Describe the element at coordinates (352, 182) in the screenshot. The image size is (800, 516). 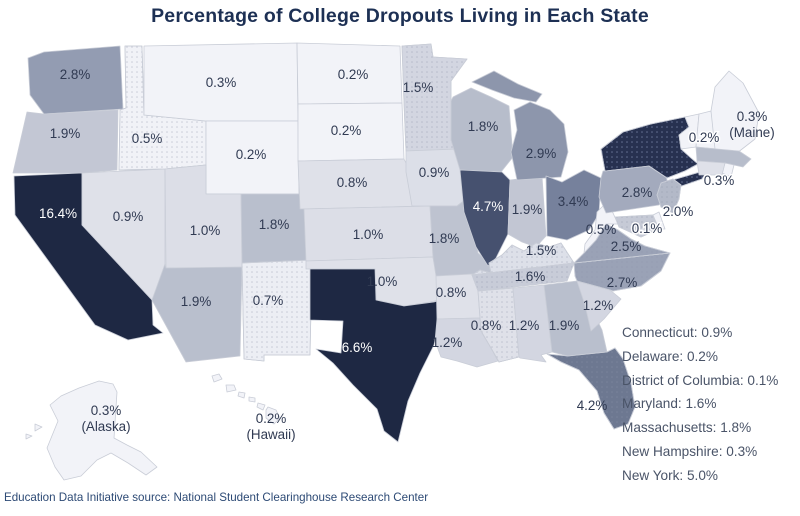
I see `state-label-ne: 0.8%` at that location.